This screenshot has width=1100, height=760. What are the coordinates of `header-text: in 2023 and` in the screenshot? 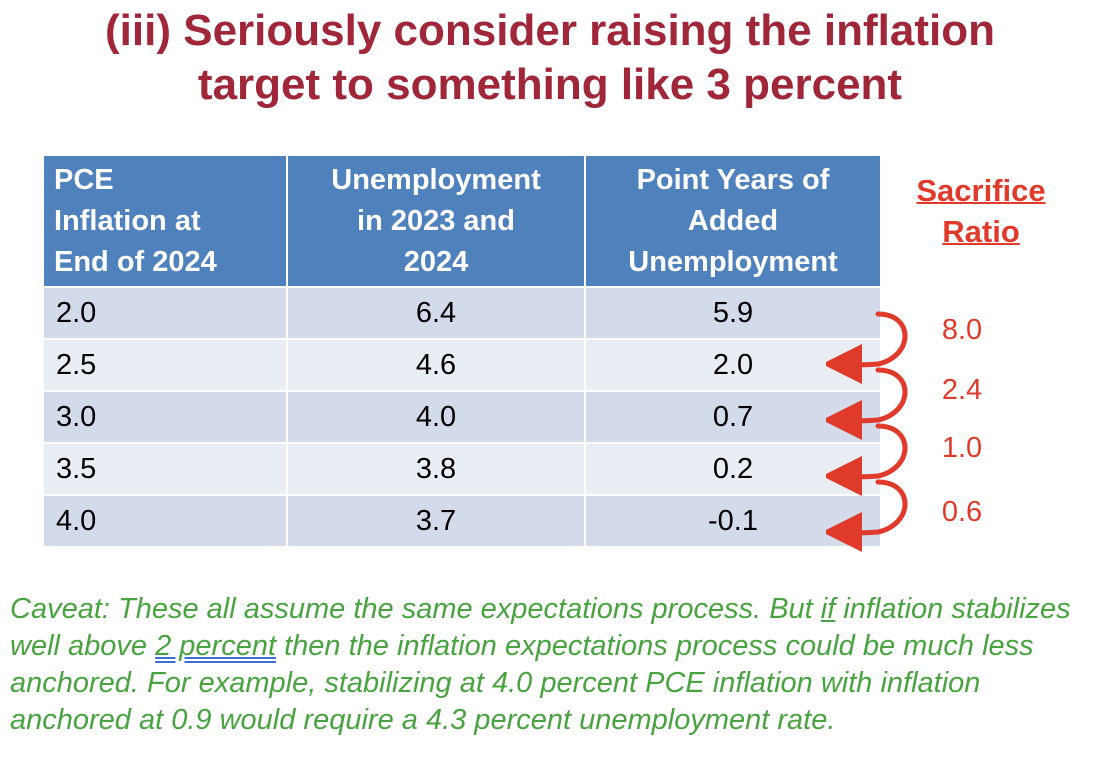 It's located at (436, 220).